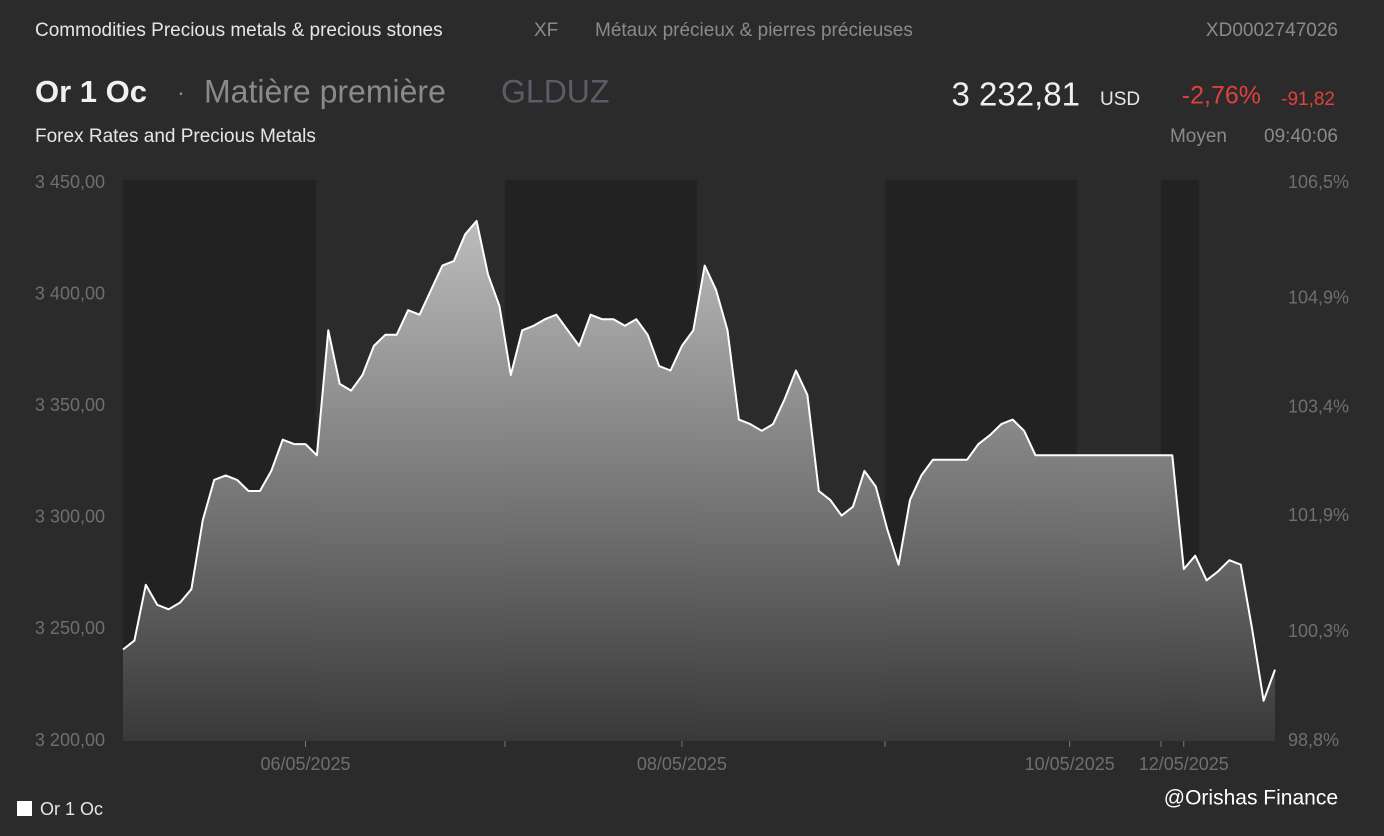 The width and height of the screenshot is (1384, 836). I want to click on x-tick-label: 10/05/2025, so click(1070, 764).